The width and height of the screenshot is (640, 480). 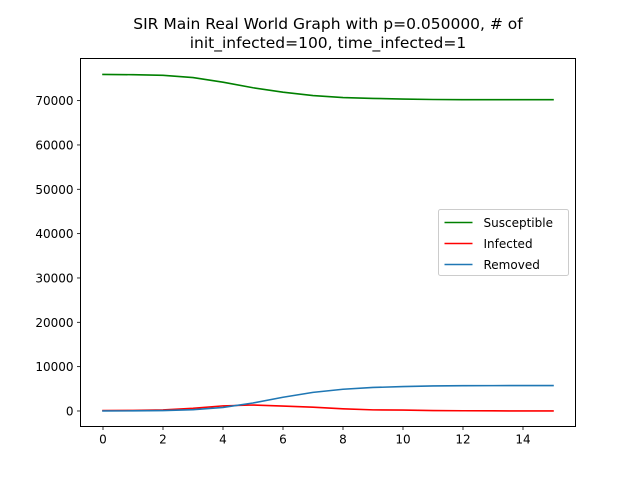 What do you see at coordinates (54, 145) in the screenshot?
I see `y-tick-label: 60000` at bounding box center [54, 145].